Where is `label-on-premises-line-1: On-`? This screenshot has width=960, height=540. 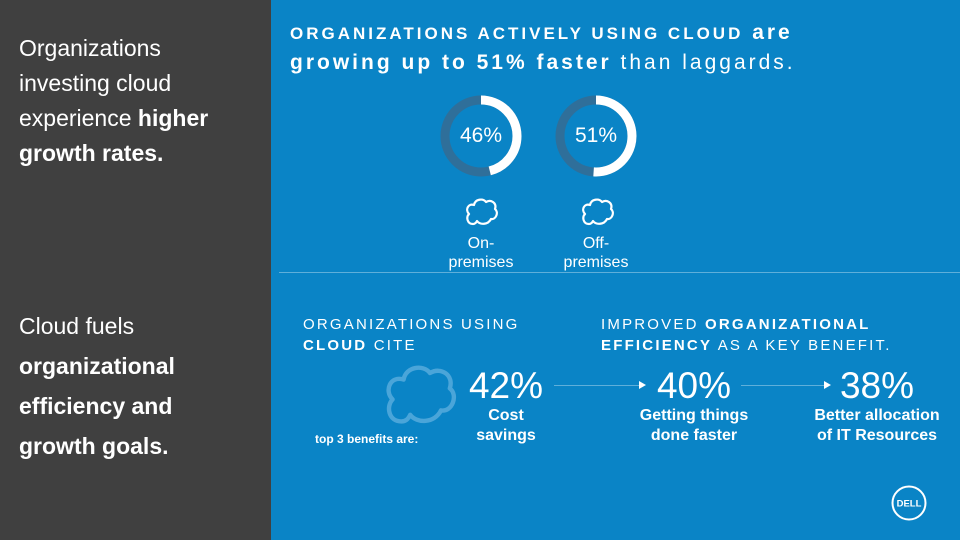 label-on-premises-line-1: On- is located at coordinates (481, 243).